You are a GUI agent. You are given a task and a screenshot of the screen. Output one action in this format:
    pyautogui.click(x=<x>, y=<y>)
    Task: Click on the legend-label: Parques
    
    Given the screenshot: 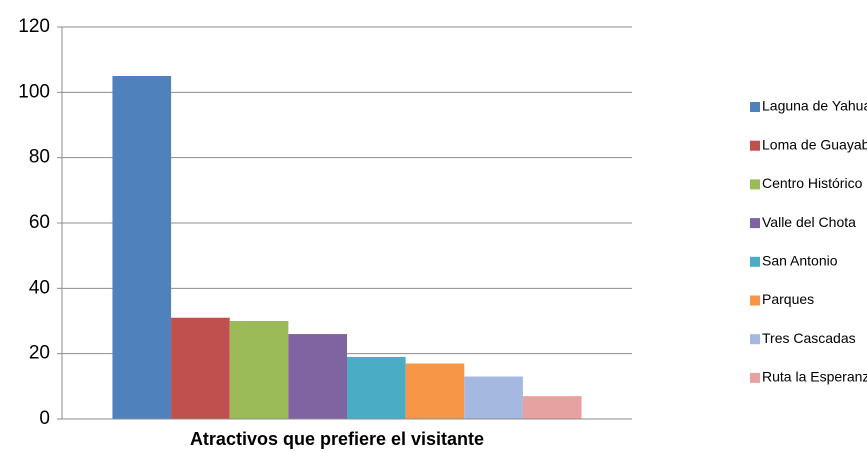 What is the action you would take?
    pyautogui.click(x=788, y=299)
    